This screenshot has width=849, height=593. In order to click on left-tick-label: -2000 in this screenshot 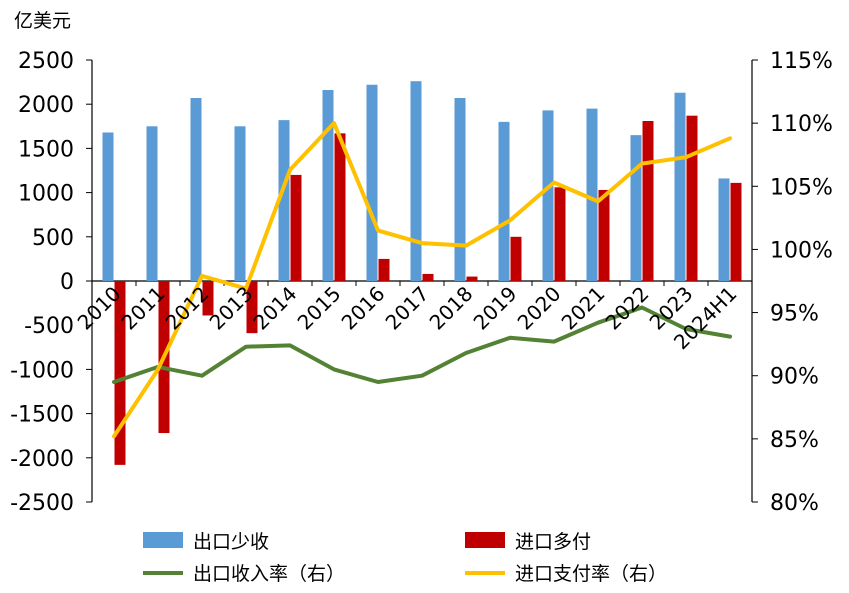, I will do `click(42, 459)`.